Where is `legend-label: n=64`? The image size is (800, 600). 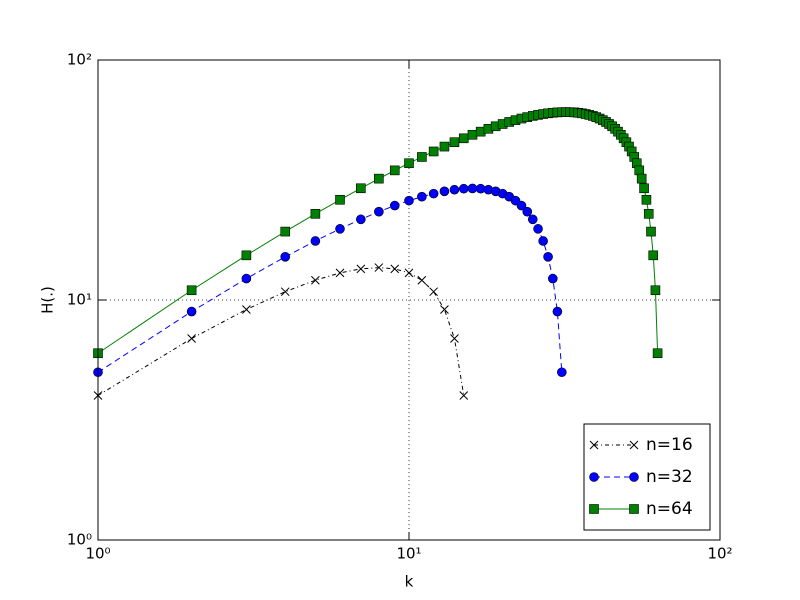 legend-label: n=64 is located at coordinates (669, 509).